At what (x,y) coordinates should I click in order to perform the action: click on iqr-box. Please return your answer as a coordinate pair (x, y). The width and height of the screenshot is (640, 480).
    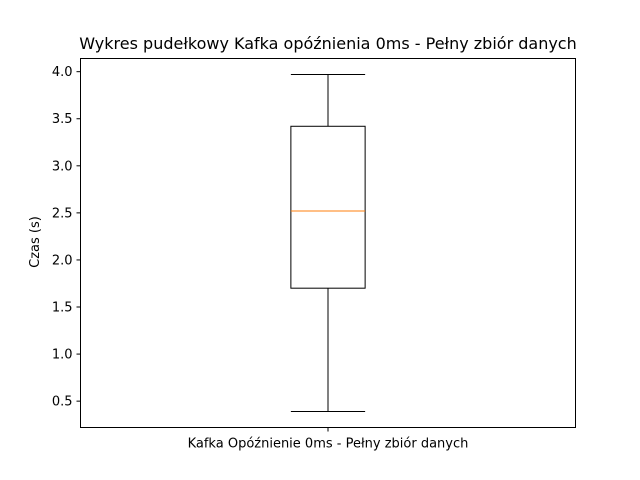
    Looking at the image, I should click on (328, 207).